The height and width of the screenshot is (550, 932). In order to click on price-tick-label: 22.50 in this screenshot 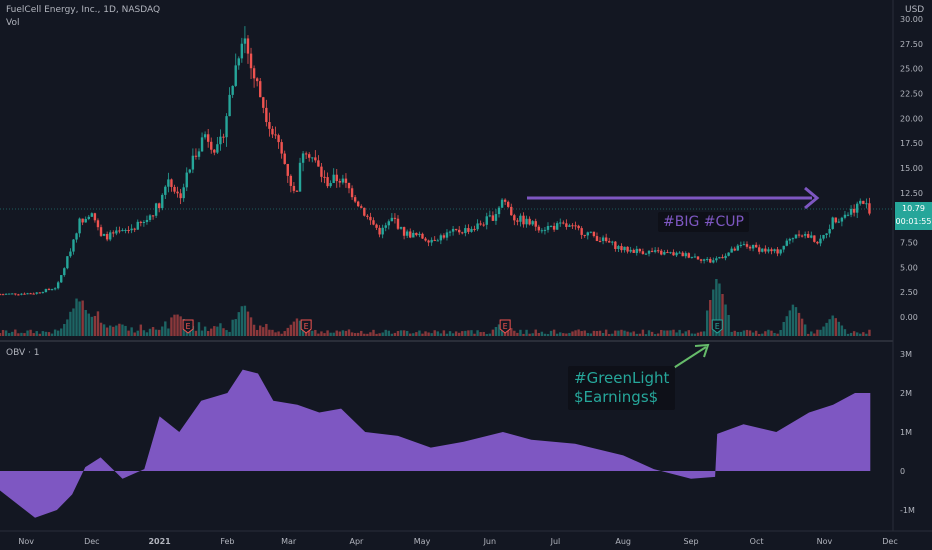, I will do `click(911, 94)`.